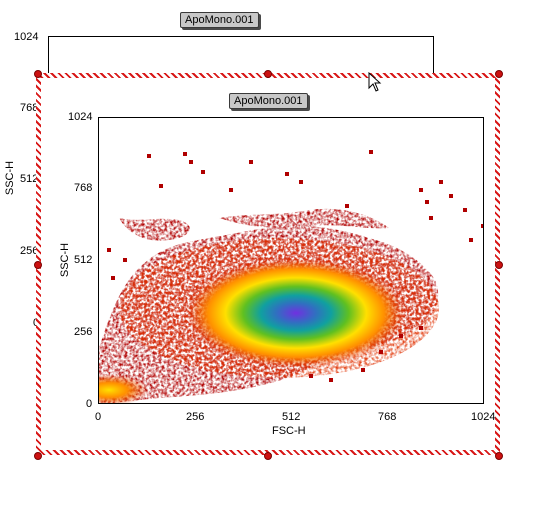 The image size is (540, 506). What do you see at coordinates (38, 74) in the screenshot?
I see `resize-handle-top-left` at bounding box center [38, 74].